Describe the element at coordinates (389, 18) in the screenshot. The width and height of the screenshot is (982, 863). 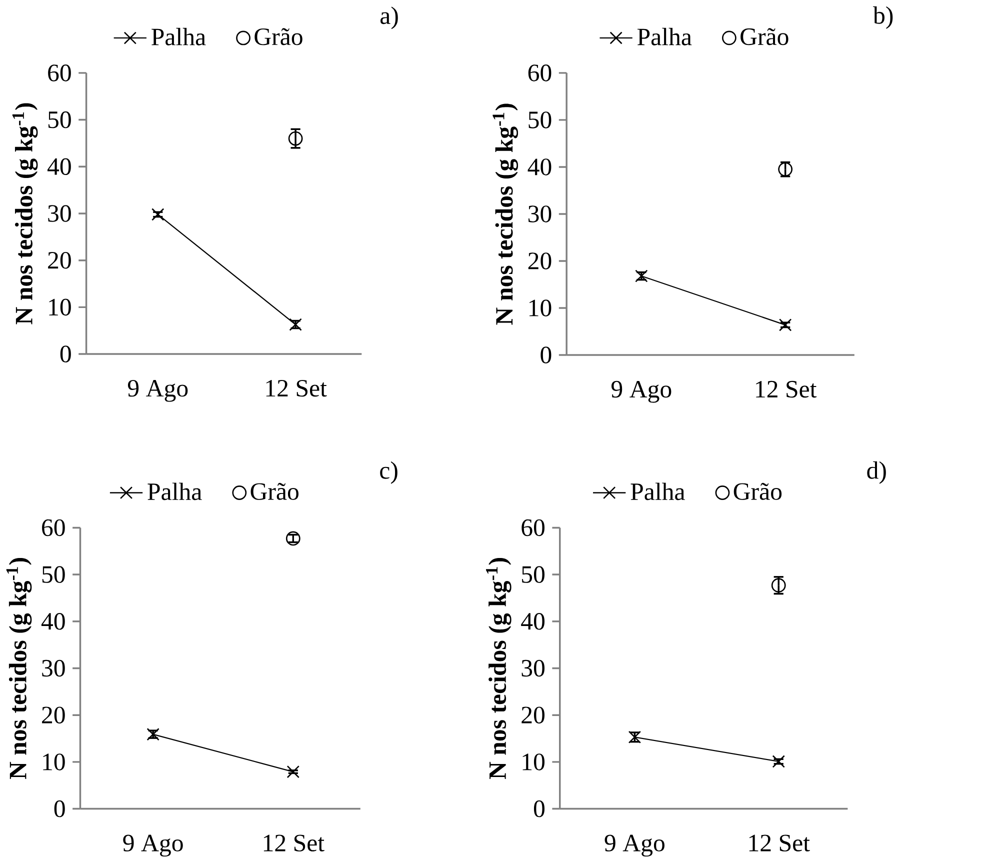
I see `text: a)` at that location.